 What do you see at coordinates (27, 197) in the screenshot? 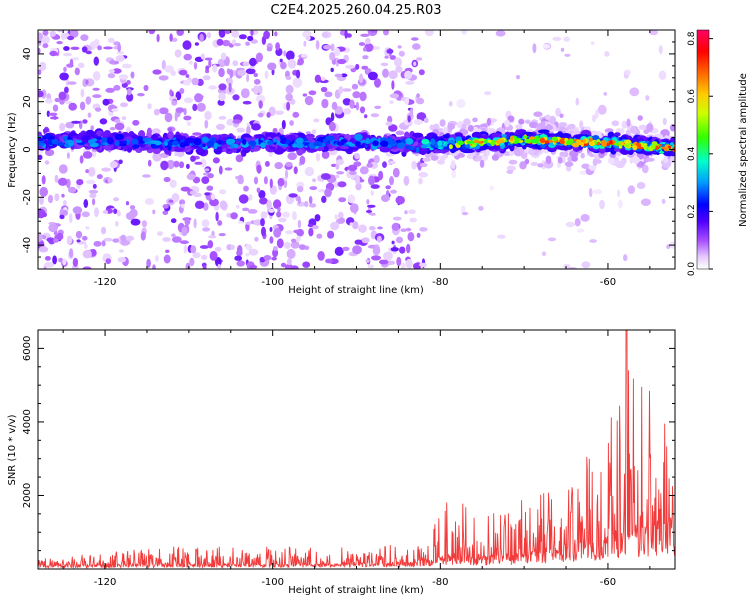
I see `y-tick-label: -20` at bounding box center [27, 197].